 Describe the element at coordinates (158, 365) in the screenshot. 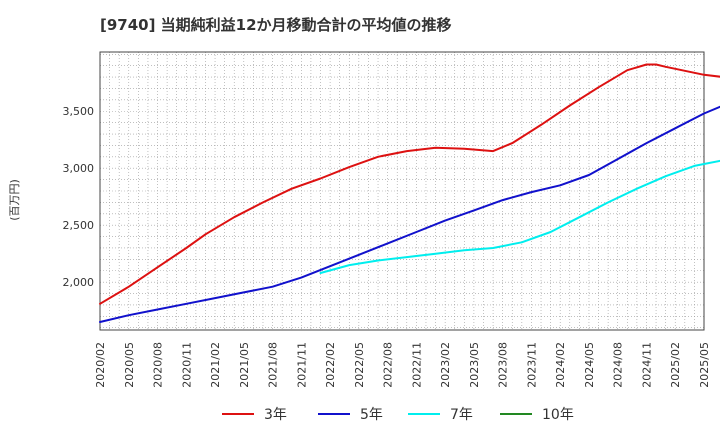

I see `x-tick-label: 2020/08` at that location.